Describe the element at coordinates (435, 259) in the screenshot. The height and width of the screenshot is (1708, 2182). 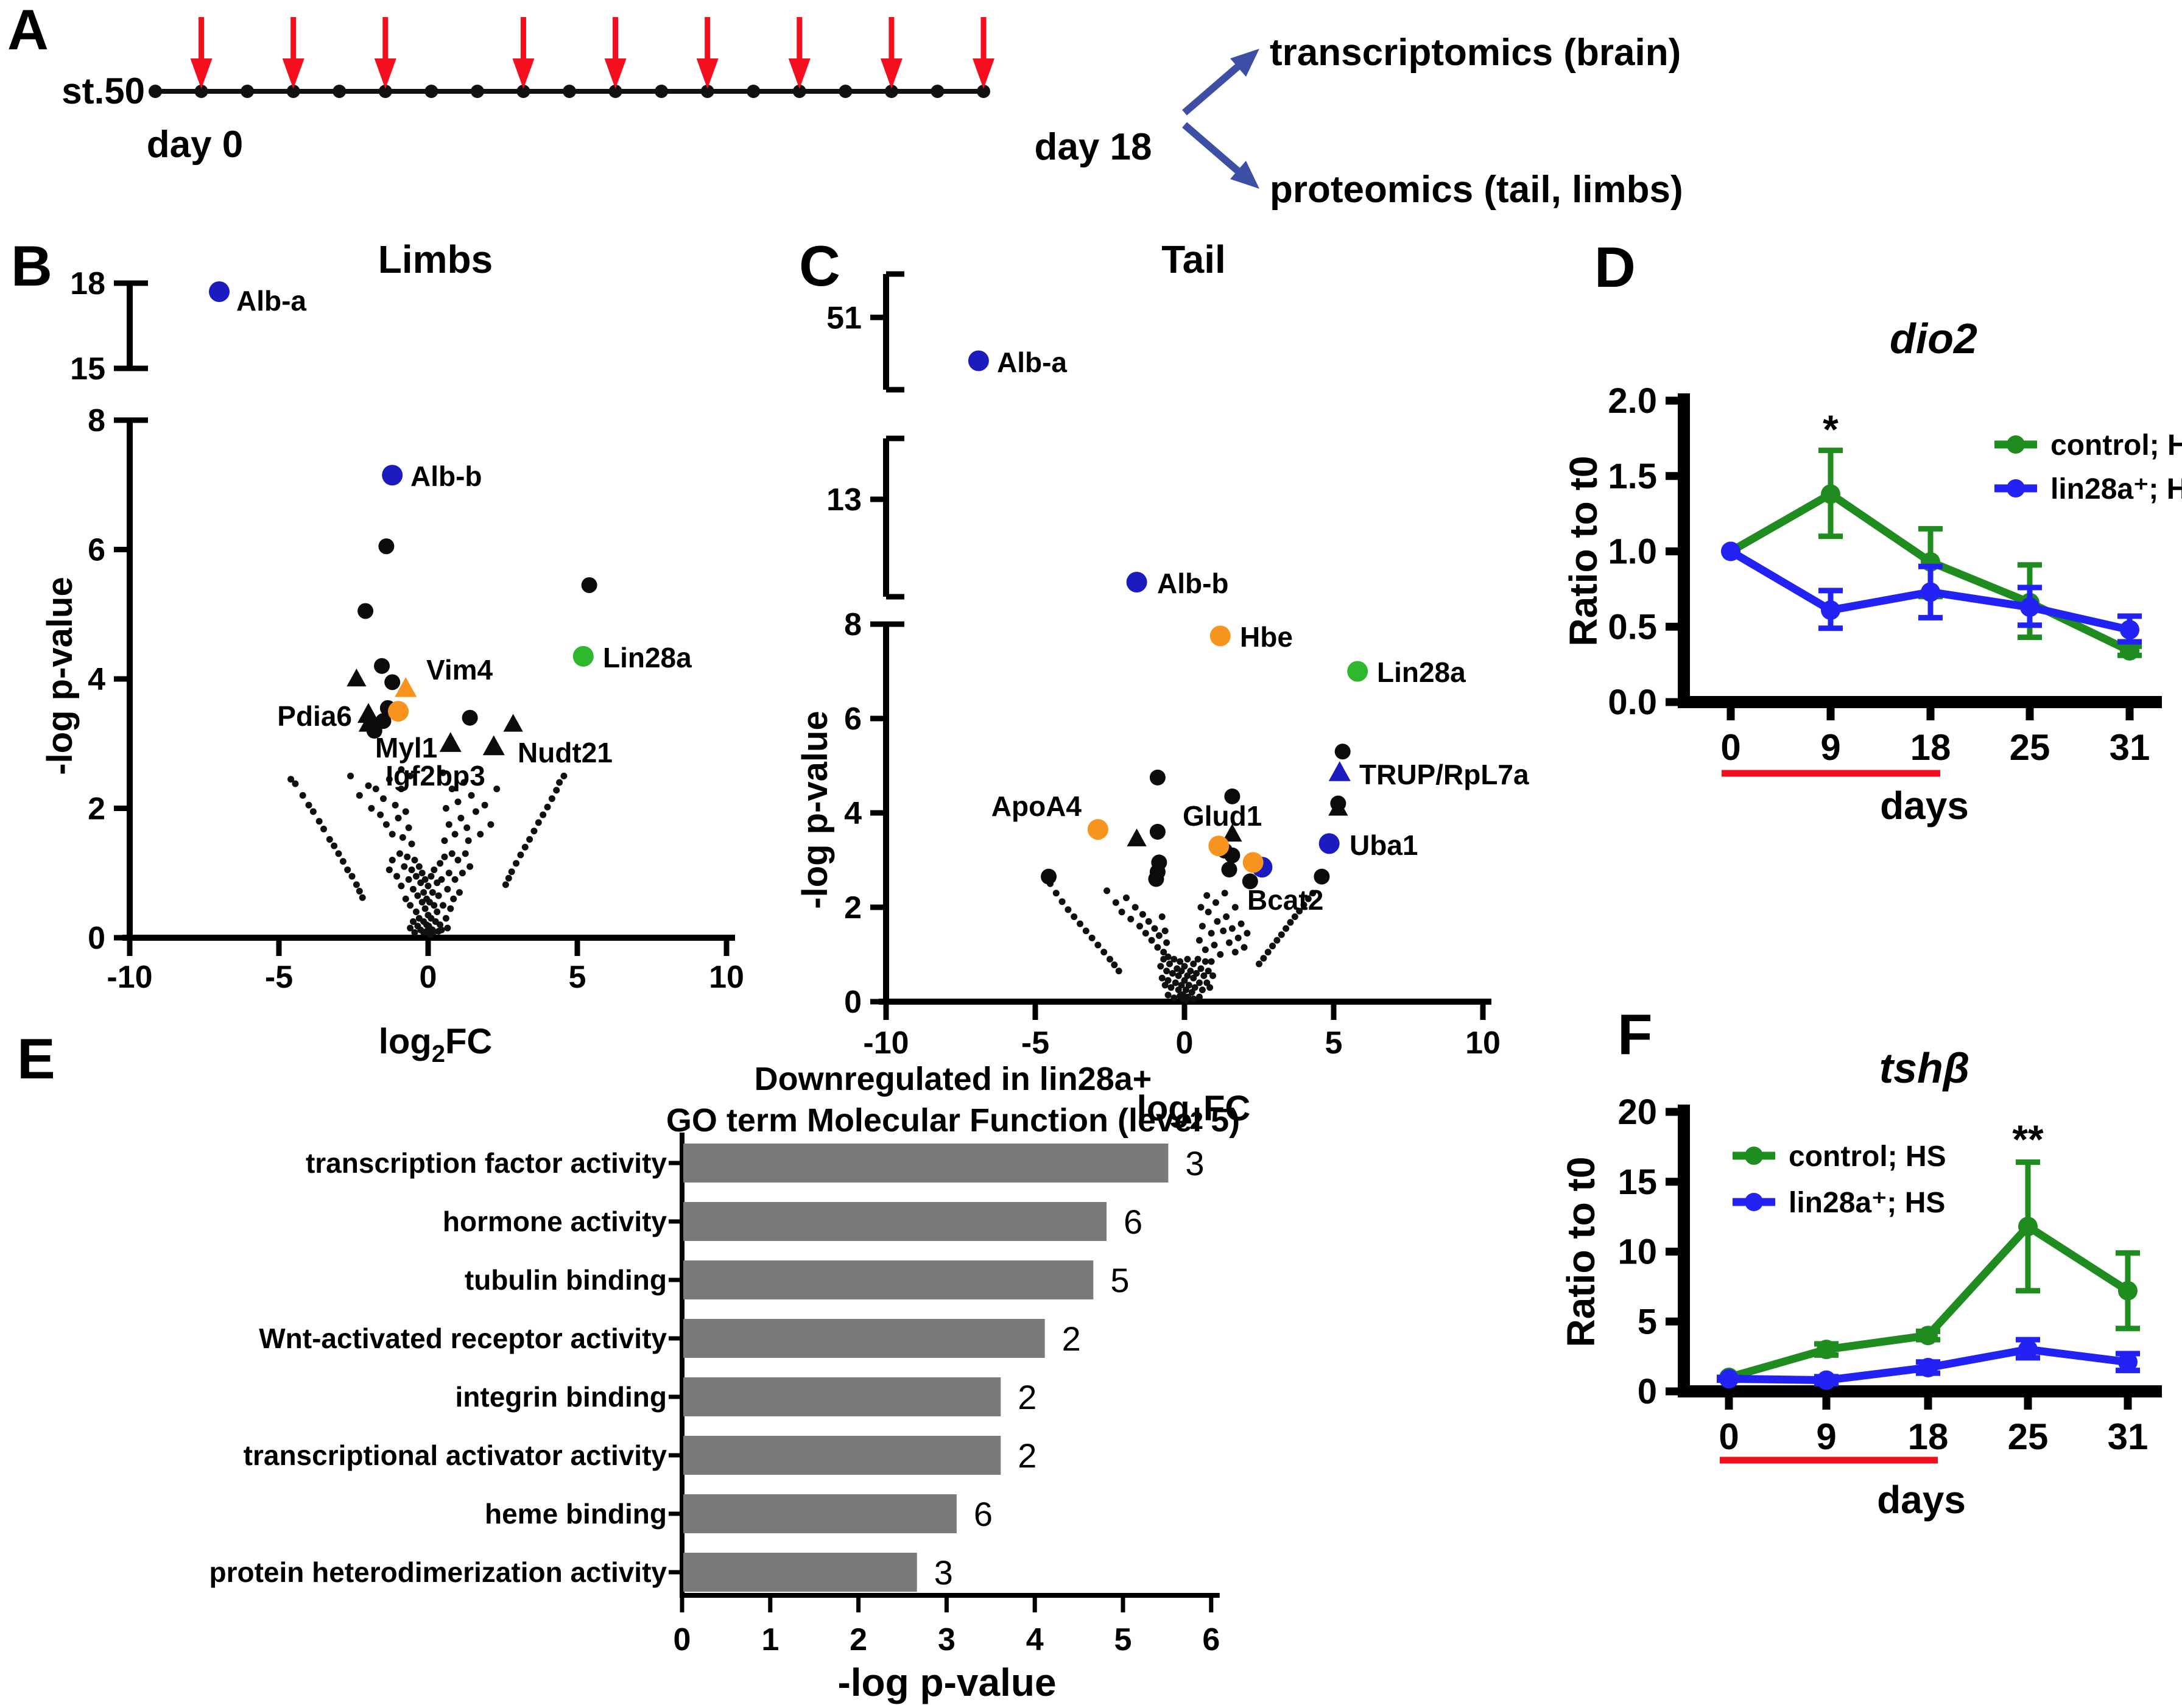
I see `chart-title: Limbs` at that location.